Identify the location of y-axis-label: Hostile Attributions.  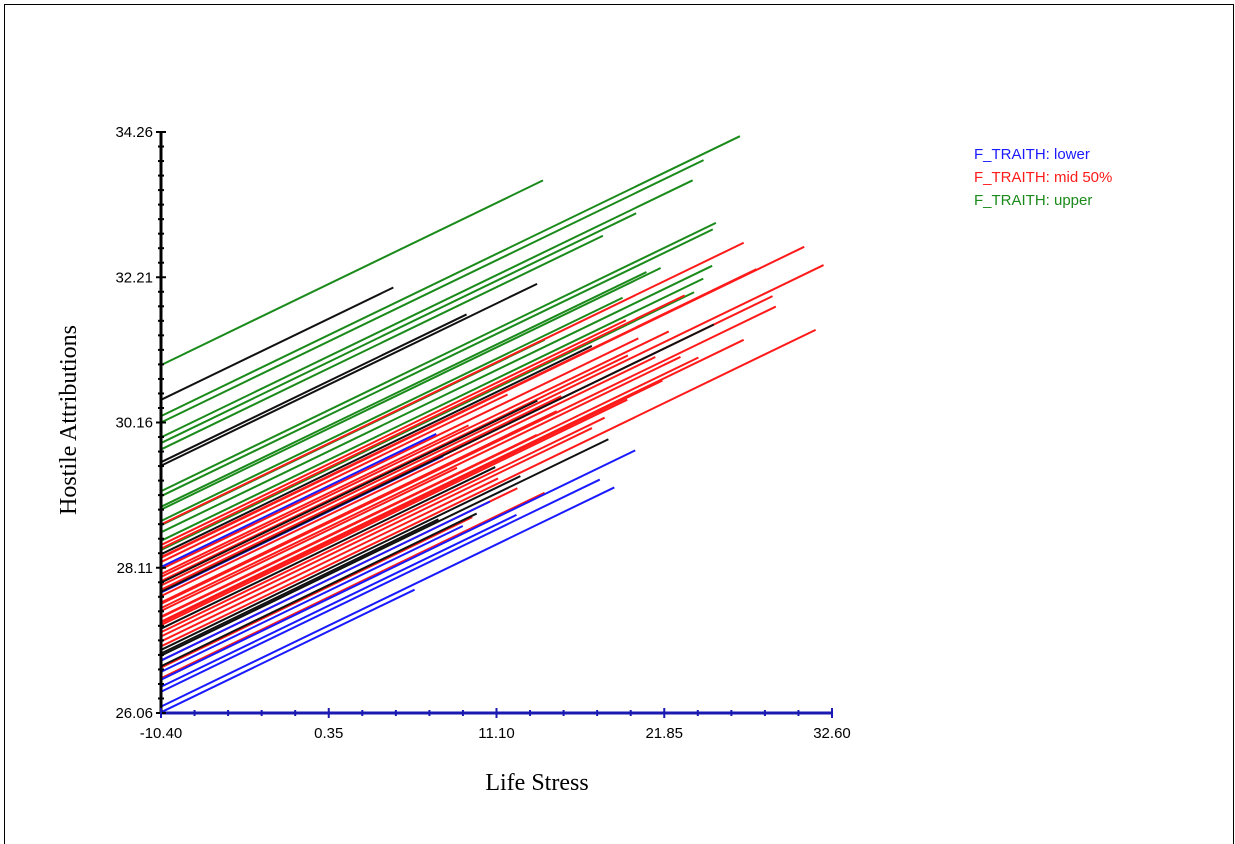
(69, 420).